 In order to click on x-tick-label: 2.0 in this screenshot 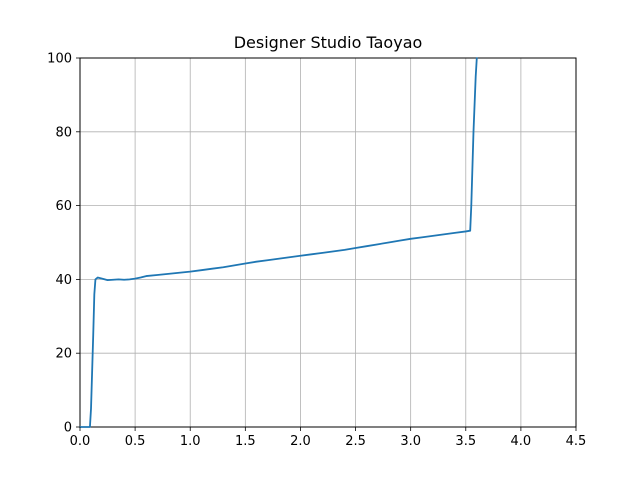, I will do `click(300, 441)`.